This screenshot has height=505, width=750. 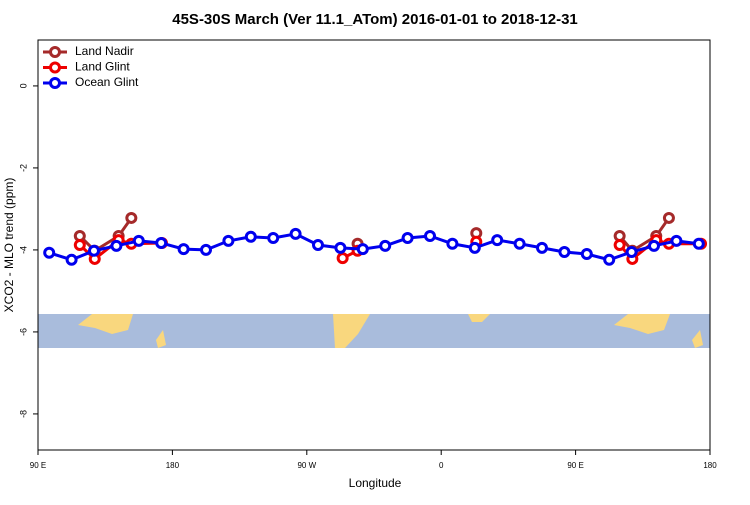 I want to click on x-tick-label: 90 W, so click(x=306, y=465).